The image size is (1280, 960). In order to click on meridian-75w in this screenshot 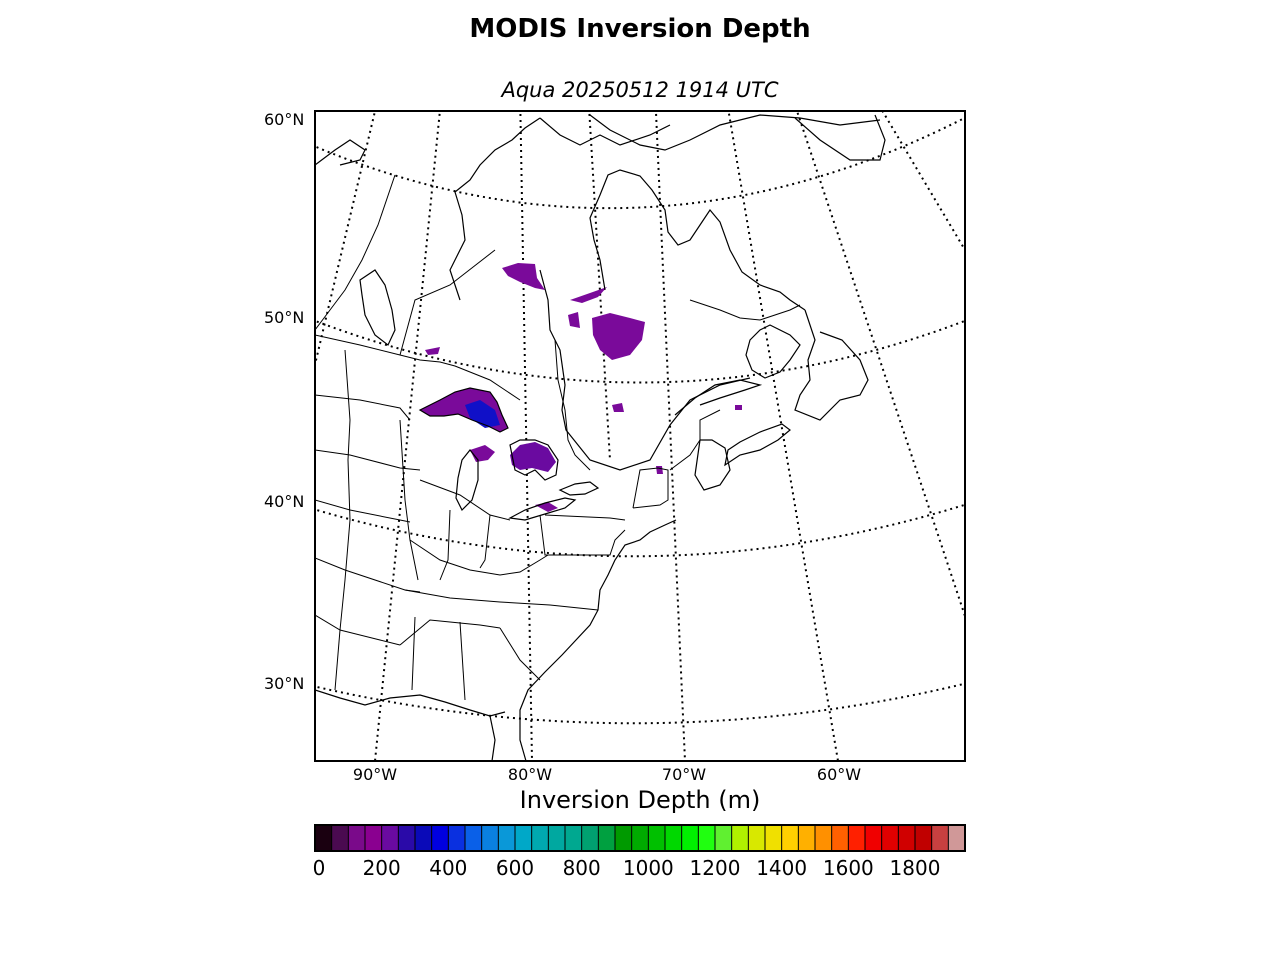, I will do `click(599, 286)`.